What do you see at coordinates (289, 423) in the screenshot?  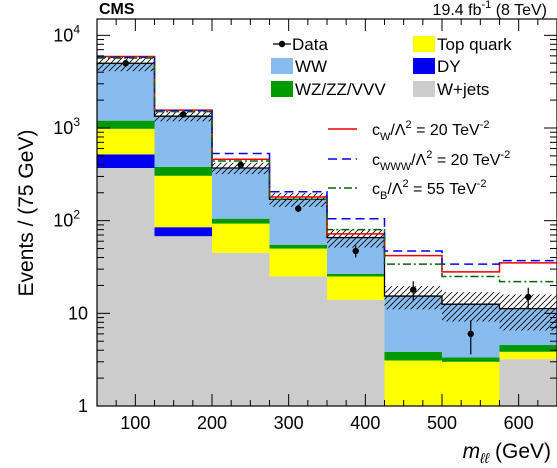 I see `x-tick-label: 300` at bounding box center [289, 423].